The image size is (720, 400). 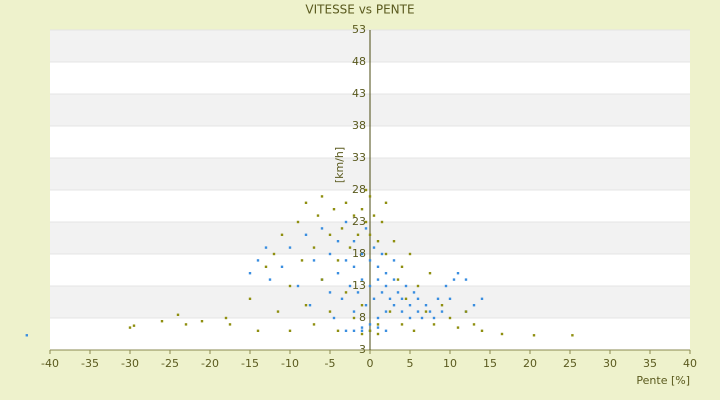 I want to click on x-tick-label: 15, so click(x=490, y=363).